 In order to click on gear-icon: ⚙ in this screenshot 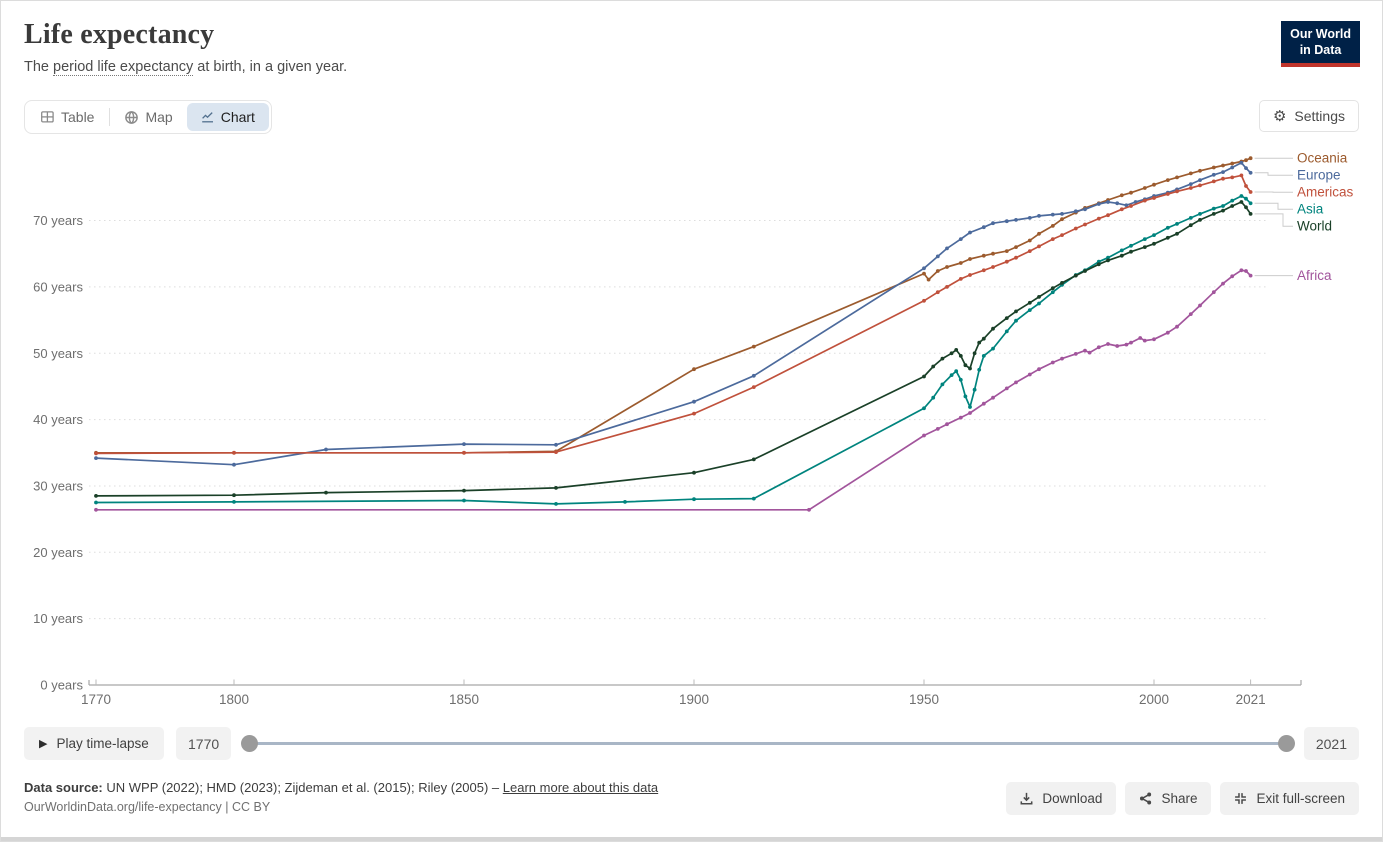, I will do `click(1279, 116)`.